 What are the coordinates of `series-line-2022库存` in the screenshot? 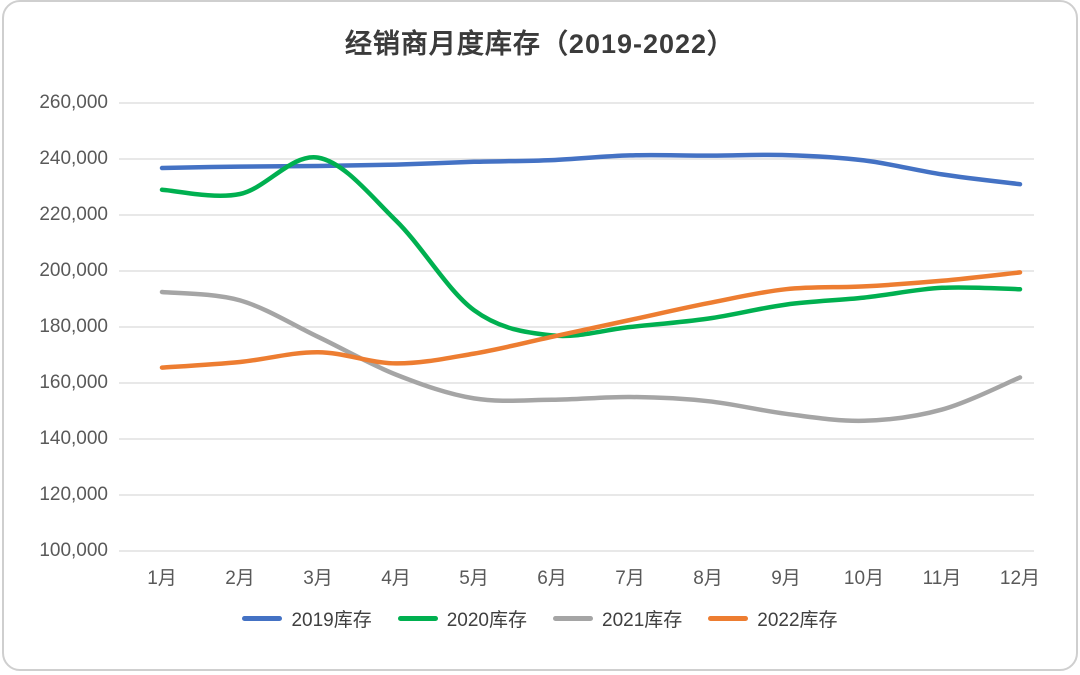 It's located at (591, 320).